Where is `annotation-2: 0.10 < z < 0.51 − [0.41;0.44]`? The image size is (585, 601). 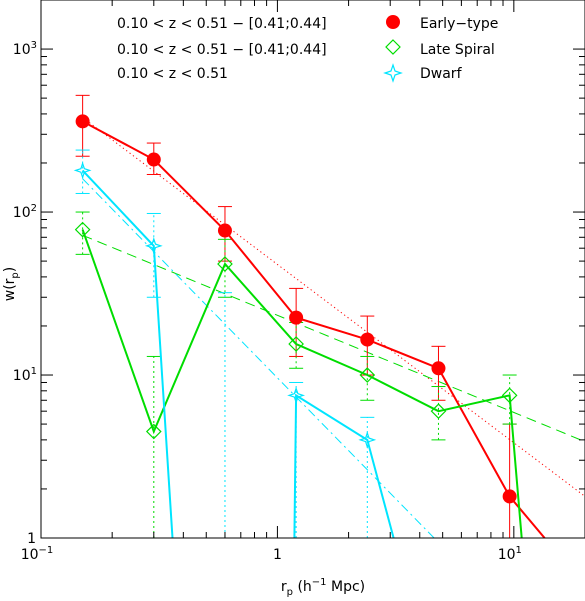 annotation-2: 0.10 < z < 0.51 − [0.41;0.44] is located at coordinates (222, 50).